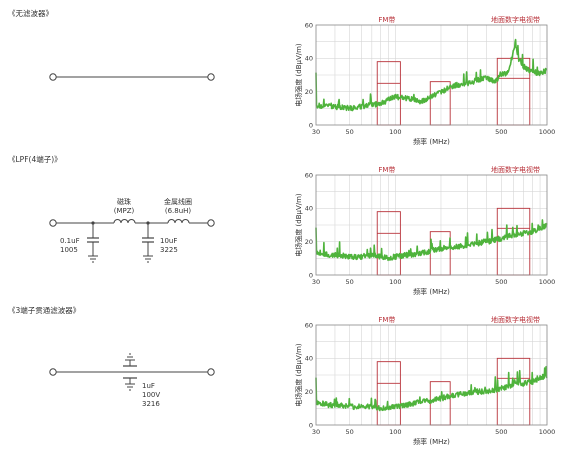 This screenshot has width=572, height=453. What do you see at coordinates (124, 221) in the screenshot?
I see `bead-symbol` at bounding box center [124, 221].